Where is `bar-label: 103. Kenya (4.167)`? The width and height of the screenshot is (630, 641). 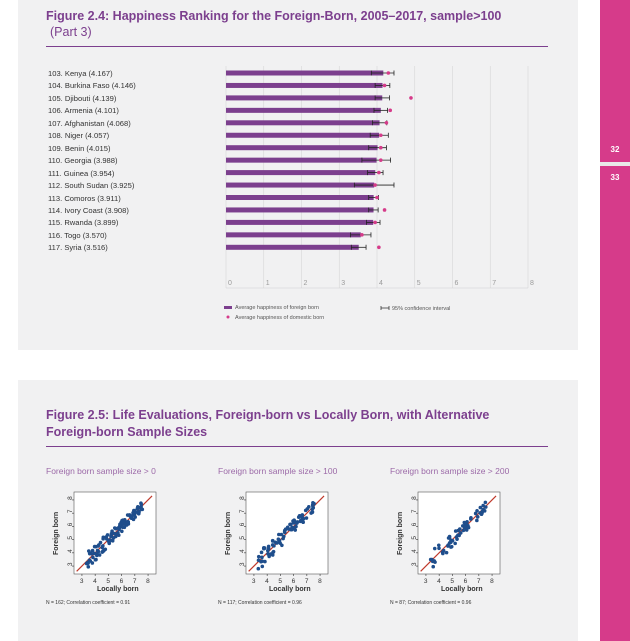 bar-label: 103. Kenya (4.167) is located at coordinates (80, 73).